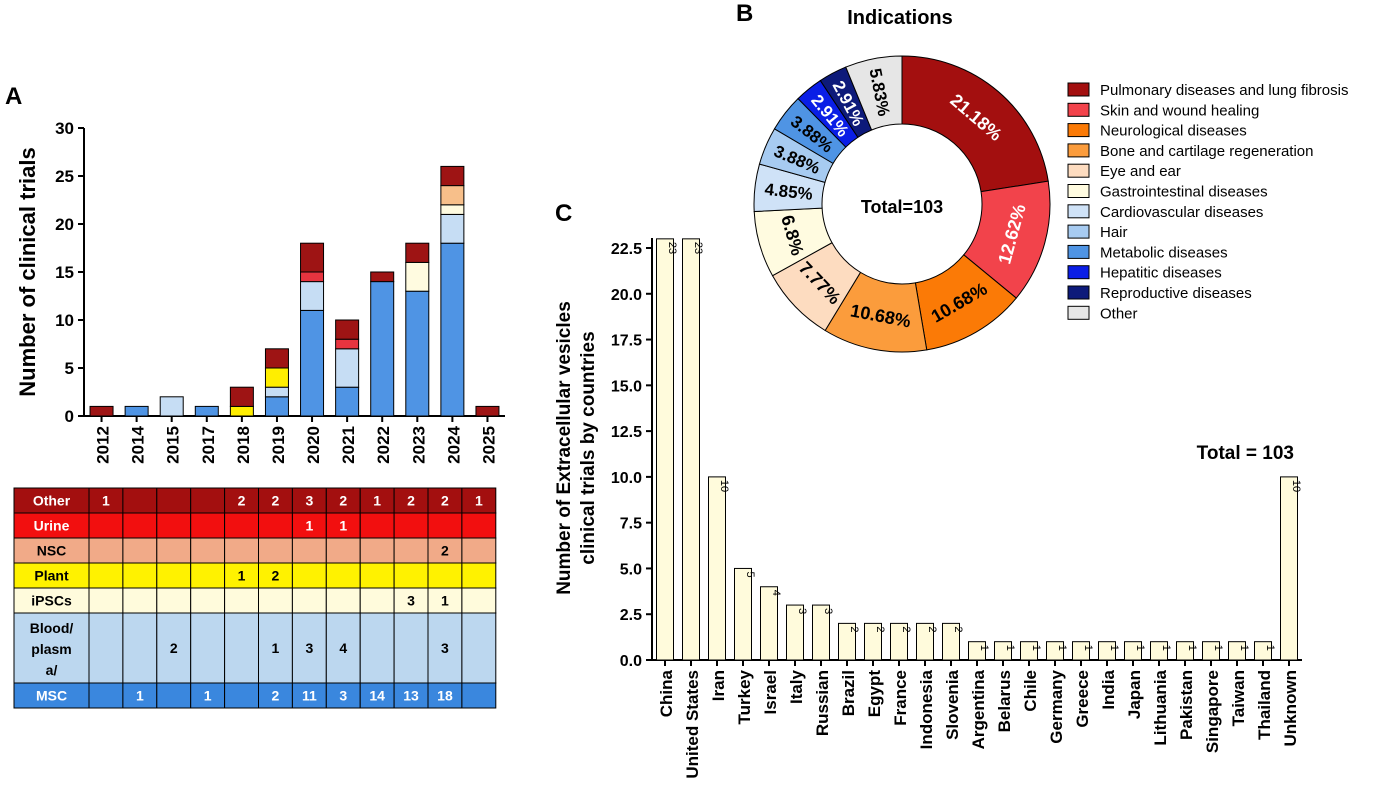  What do you see at coordinates (631, 569) in the screenshot?
I see `chart-c-y-tick-label: 5.0` at bounding box center [631, 569].